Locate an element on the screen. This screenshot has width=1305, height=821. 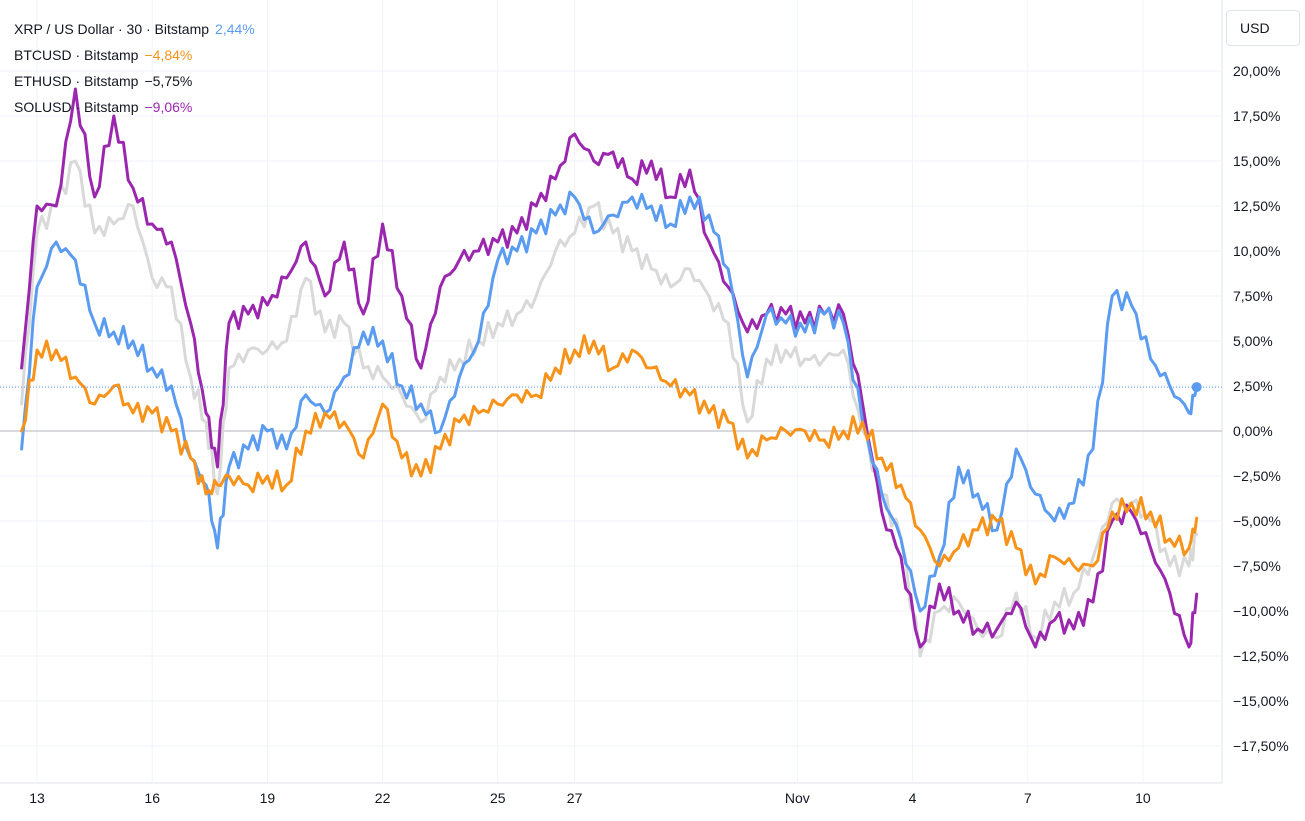
y-tick-label: −15,00% is located at coordinates (1261, 701).